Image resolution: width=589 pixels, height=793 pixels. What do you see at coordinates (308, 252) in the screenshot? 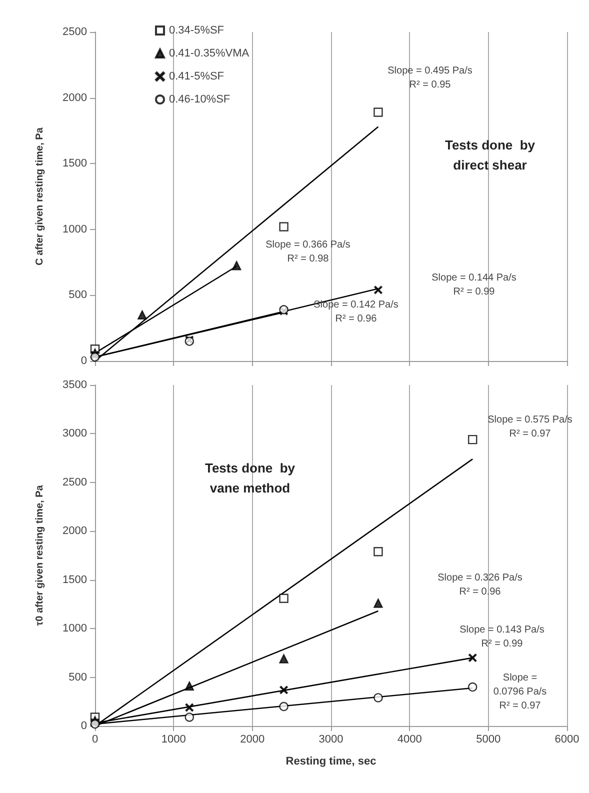
I see `annotation: Slope = 0.366 Pa/s R² = 0.98` at bounding box center [308, 252].